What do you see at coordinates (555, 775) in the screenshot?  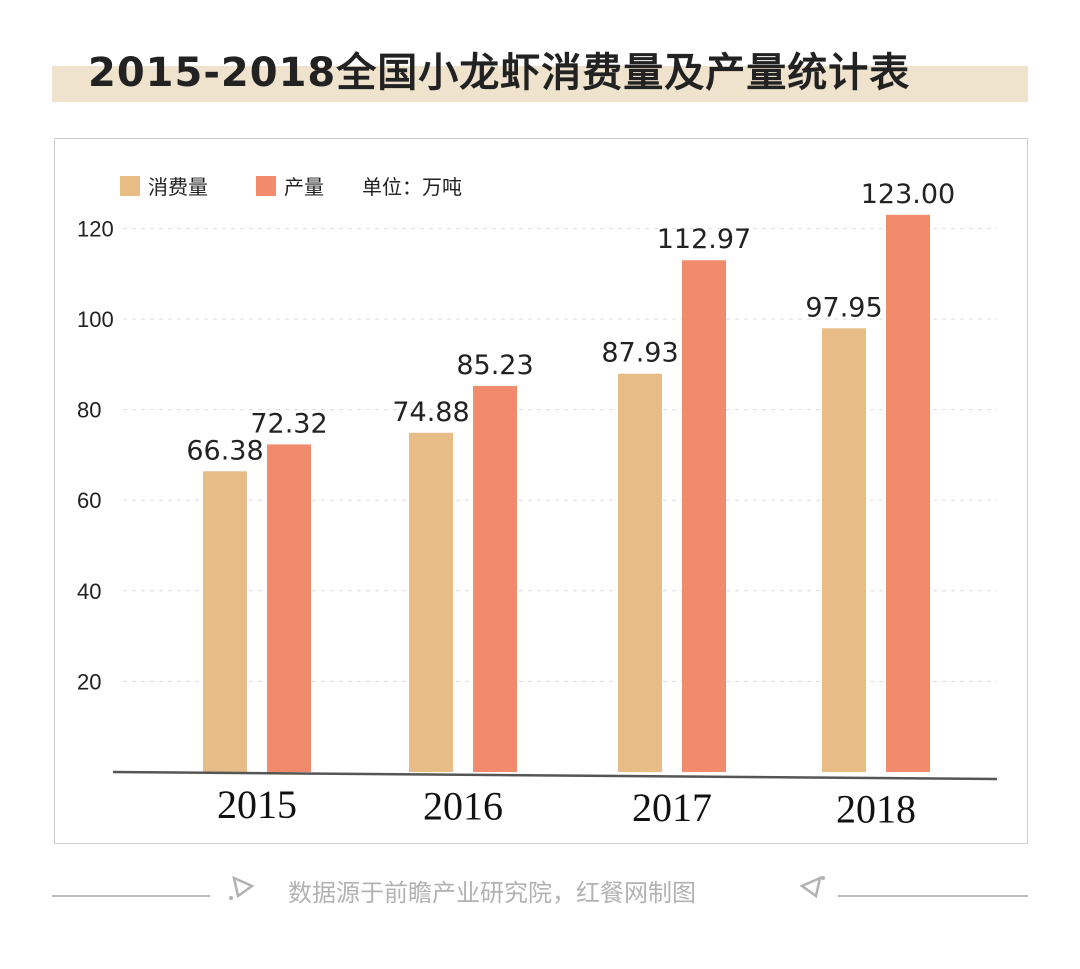 I see `x-axis-line` at bounding box center [555, 775].